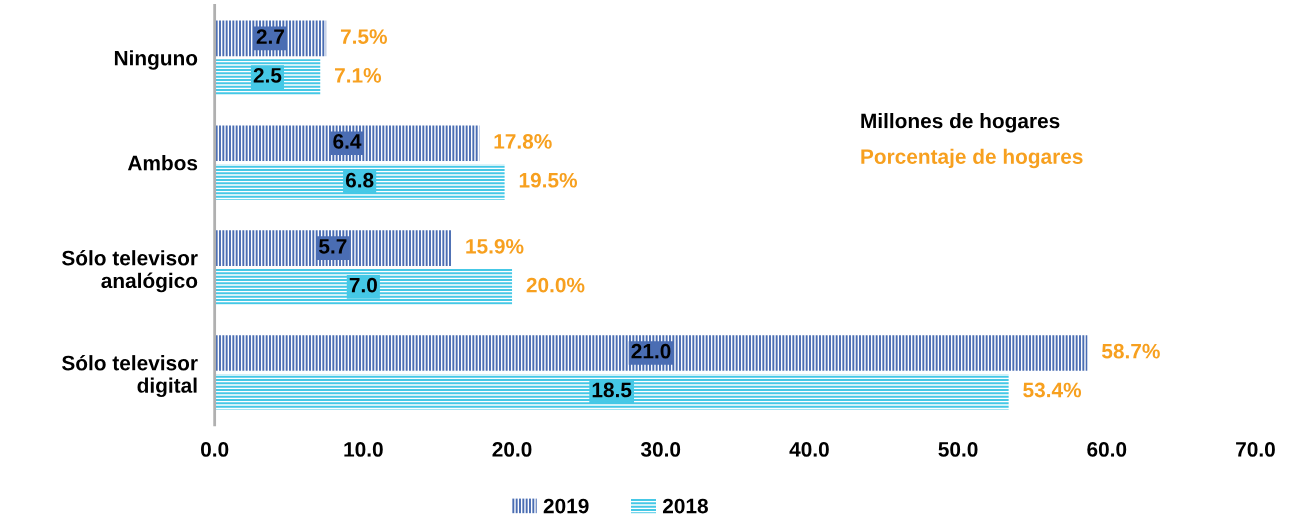  What do you see at coordinates (512, 449) in the screenshot?
I see `x-tick-label: 20.0` at bounding box center [512, 449].